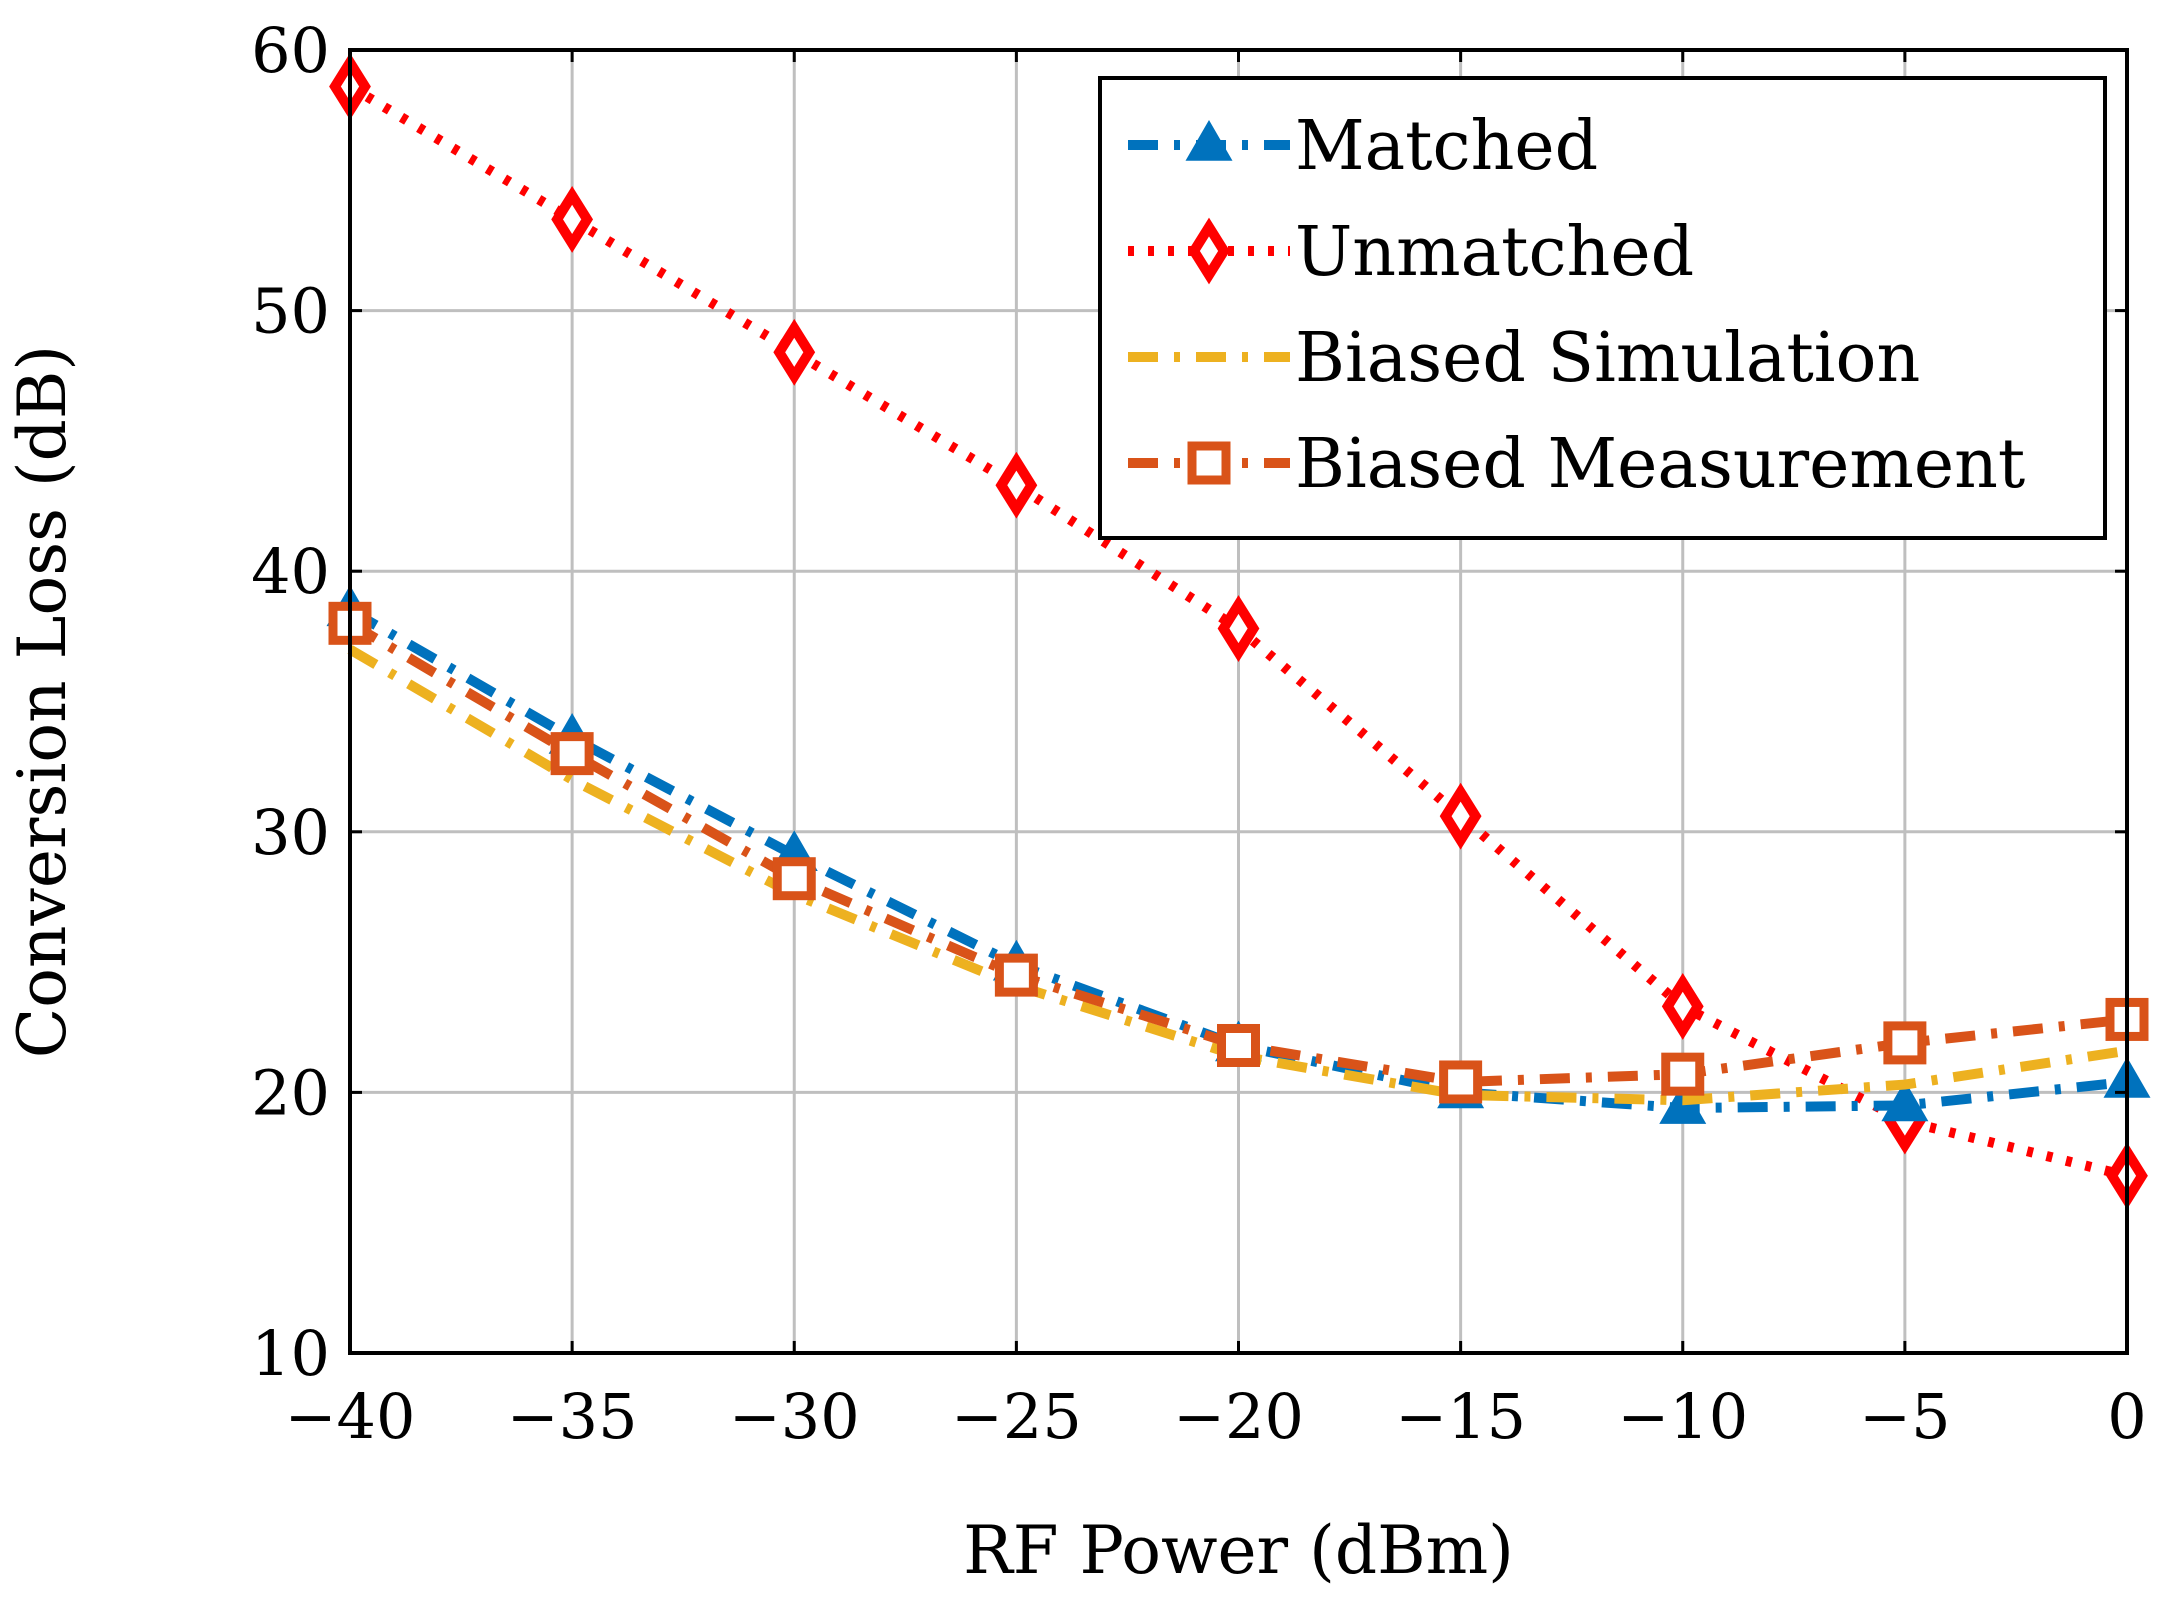 The width and height of the screenshot is (2167, 1603). What do you see at coordinates (1446, 146) in the screenshot?
I see `legend-label: Matched` at bounding box center [1446, 146].